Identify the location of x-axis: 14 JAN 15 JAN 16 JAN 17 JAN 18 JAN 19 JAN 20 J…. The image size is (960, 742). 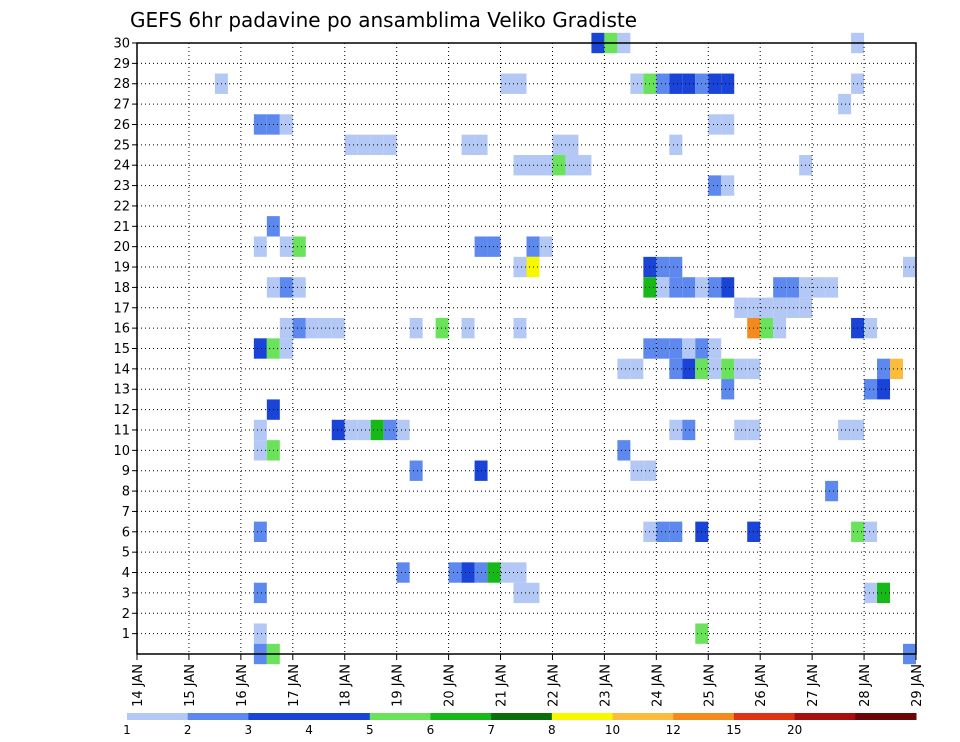
(528, 680).